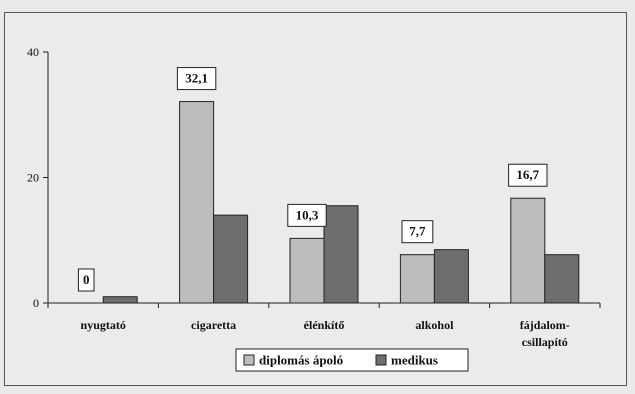 The image size is (635, 394). I want to click on y-tick-label: 40, so click(33, 52).